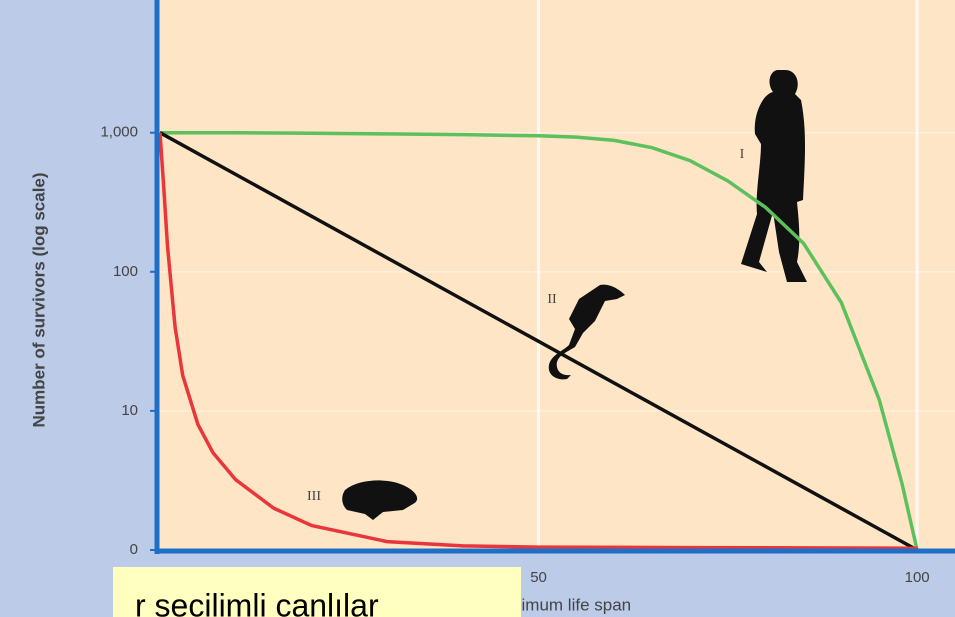 The width and height of the screenshot is (955, 617). I want to click on rat-silhouette, so click(586, 332).